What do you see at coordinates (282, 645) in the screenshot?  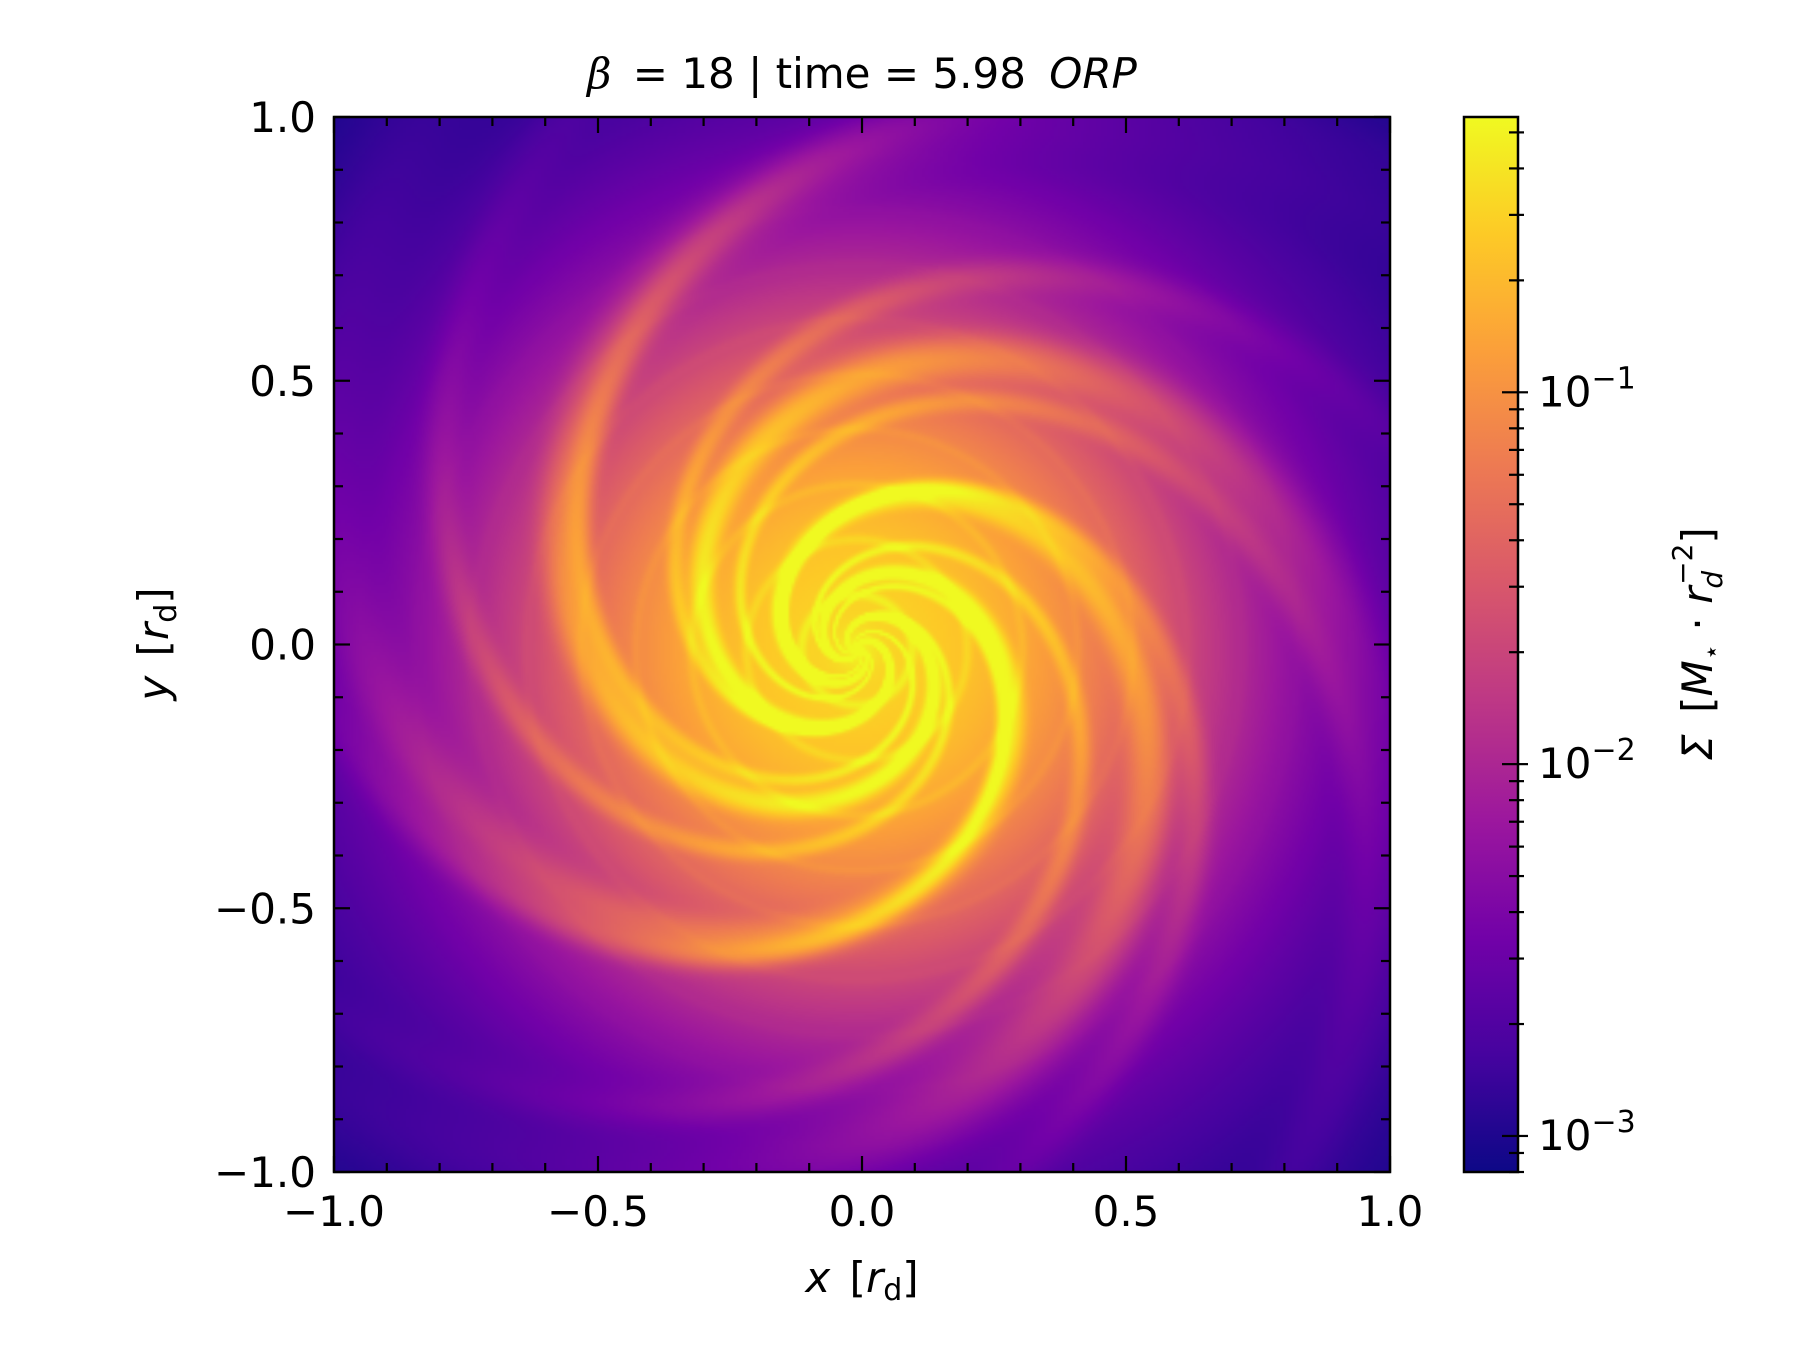 I see `y-tick-label: 0.0` at bounding box center [282, 645].